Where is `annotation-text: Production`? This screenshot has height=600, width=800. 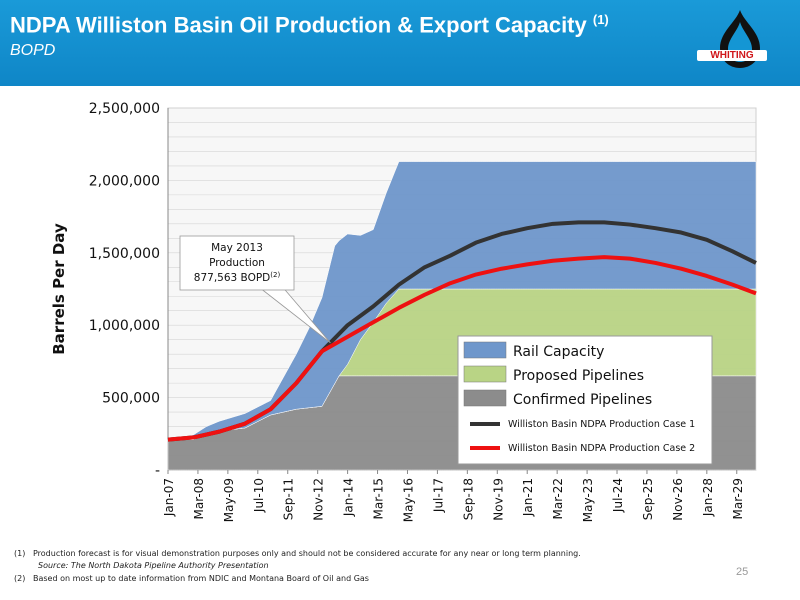 annotation-text: Production is located at coordinates (237, 263).